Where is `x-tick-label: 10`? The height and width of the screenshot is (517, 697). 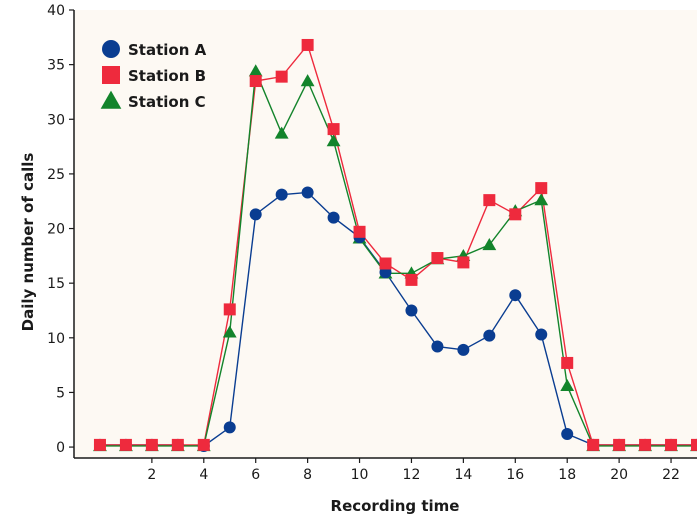
x-tick-label: 10 is located at coordinates (360, 475).